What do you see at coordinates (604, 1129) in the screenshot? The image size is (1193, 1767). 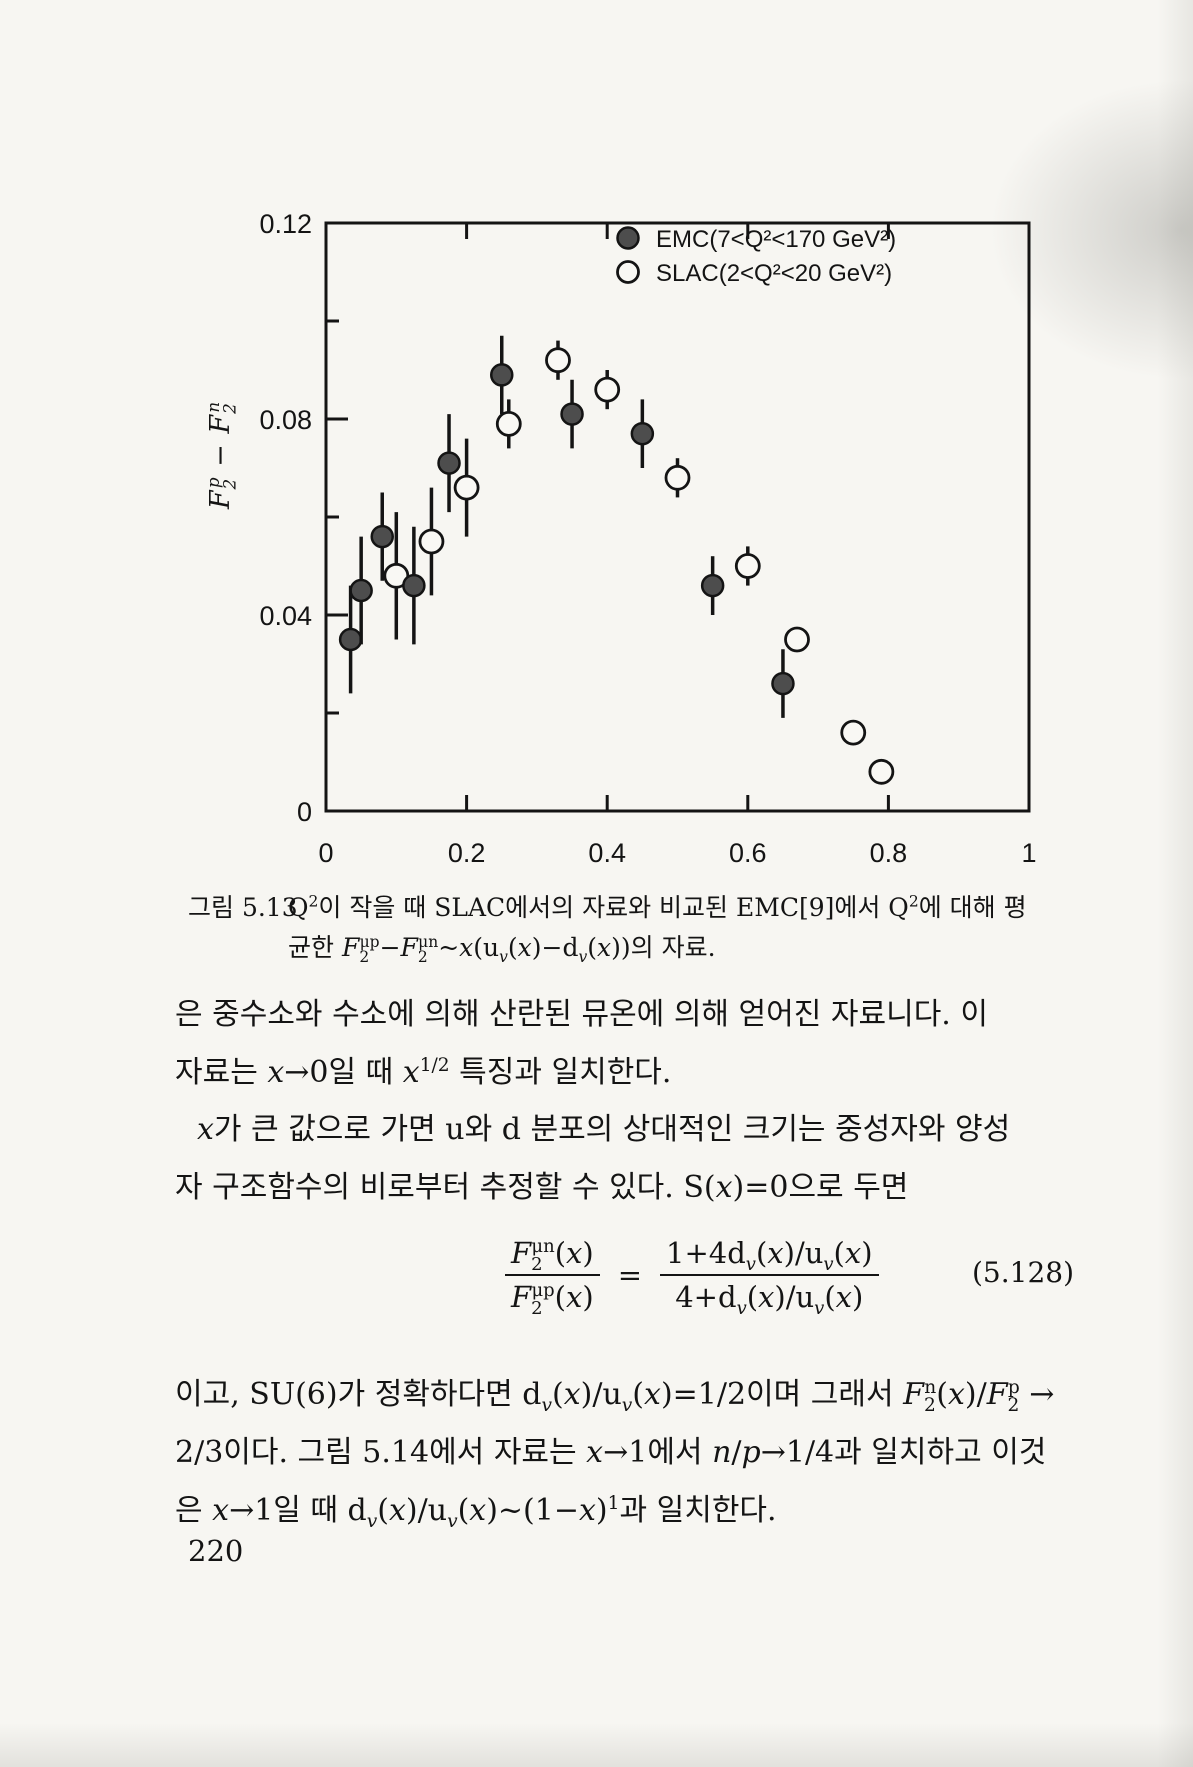 I see `paragraph-line: x가 큰 값으로 가면 u와 d 분포의 상대적인 크기는 중성자와 양성` at bounding box center [604, 1129].